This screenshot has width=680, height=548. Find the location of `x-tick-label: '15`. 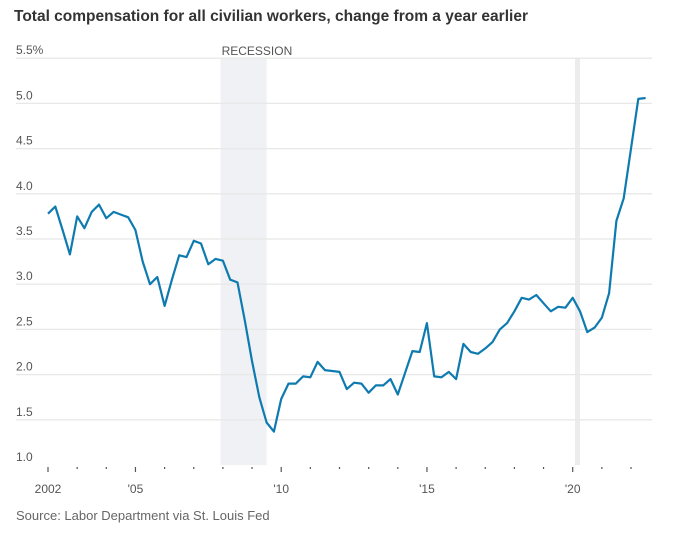

x-tick-label: '15 is located at coordinates (427, 489).